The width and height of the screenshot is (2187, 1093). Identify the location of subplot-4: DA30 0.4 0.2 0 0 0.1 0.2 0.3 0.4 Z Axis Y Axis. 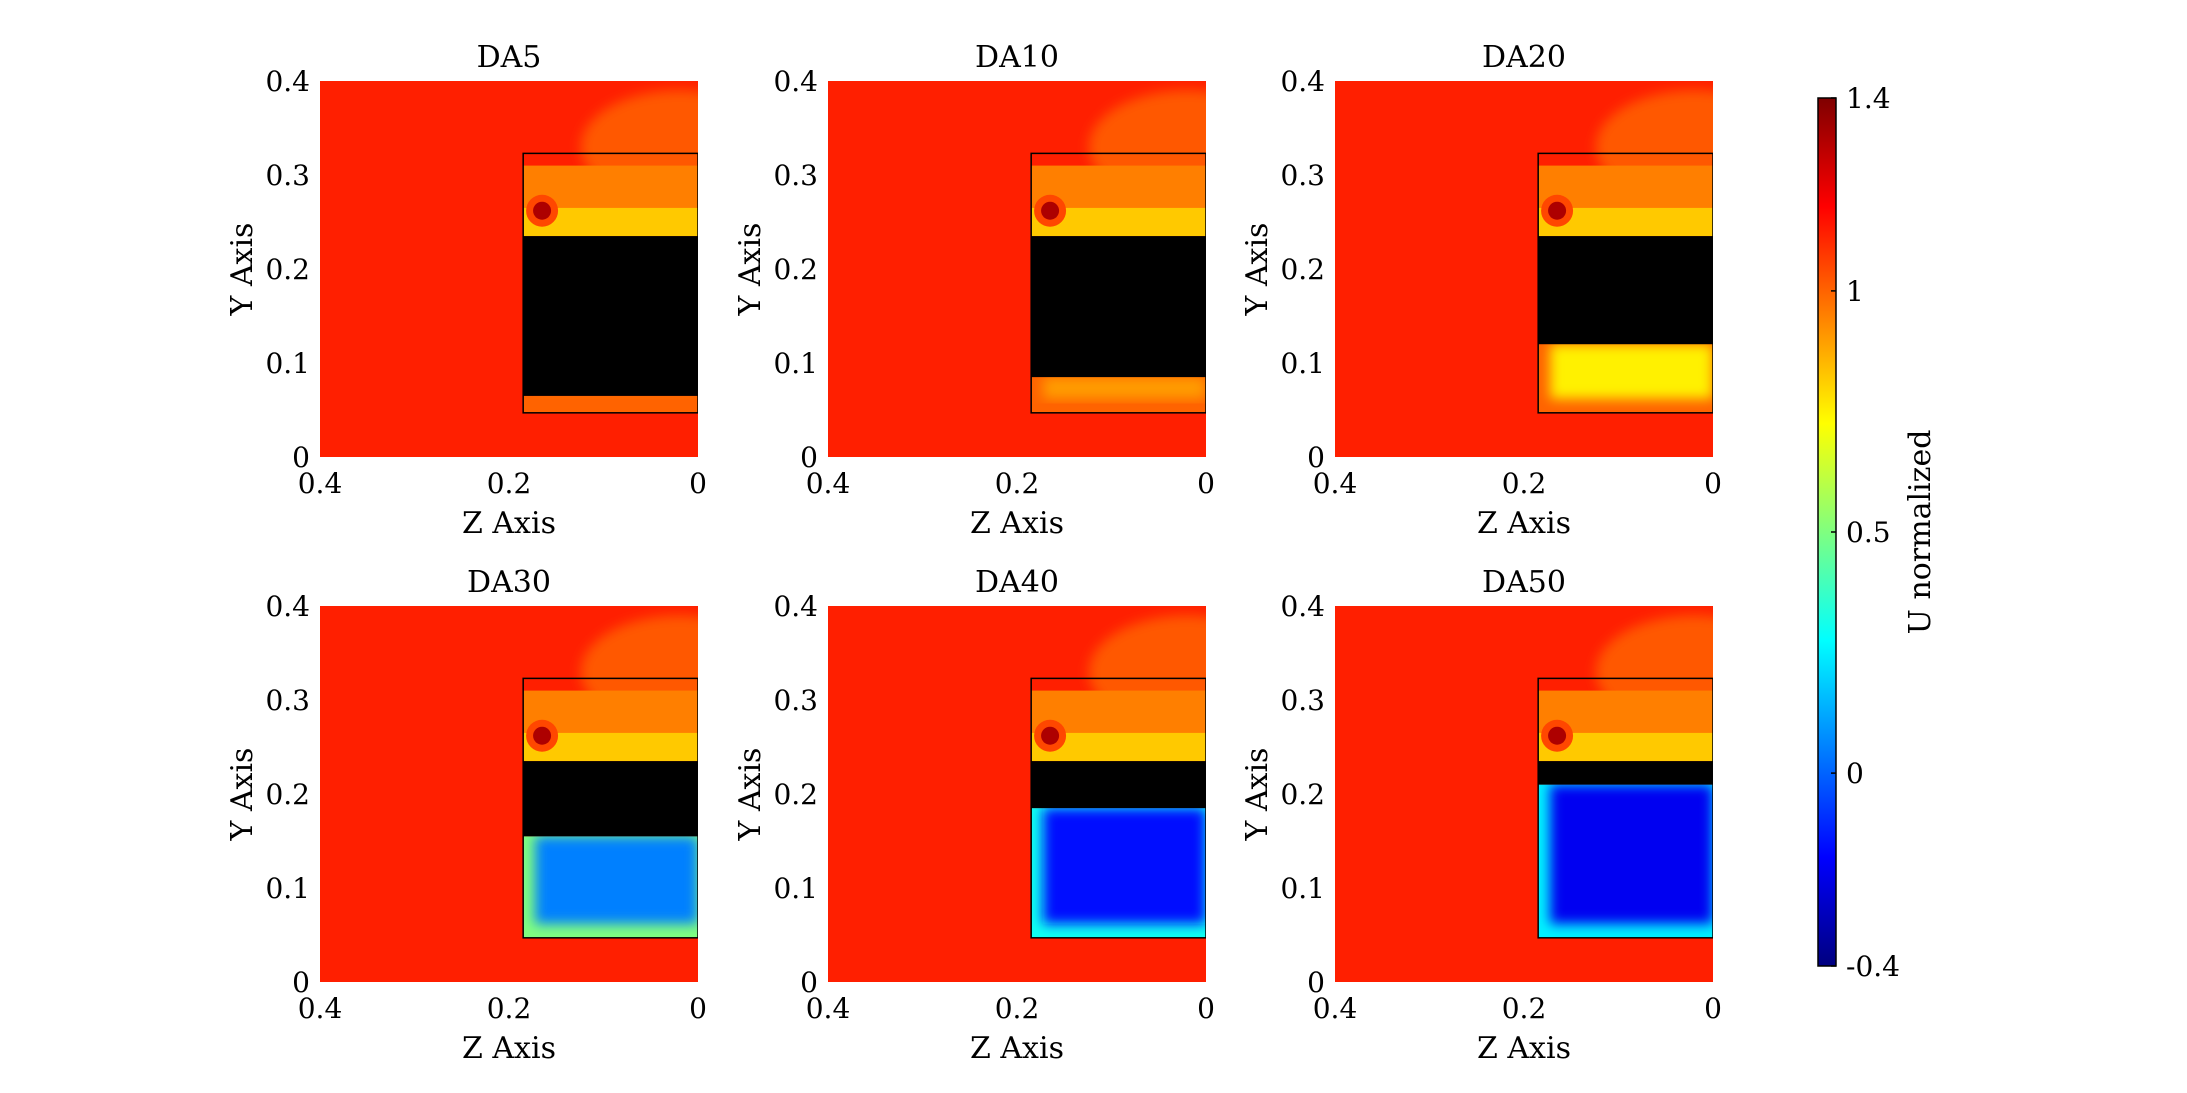
(466, 815).